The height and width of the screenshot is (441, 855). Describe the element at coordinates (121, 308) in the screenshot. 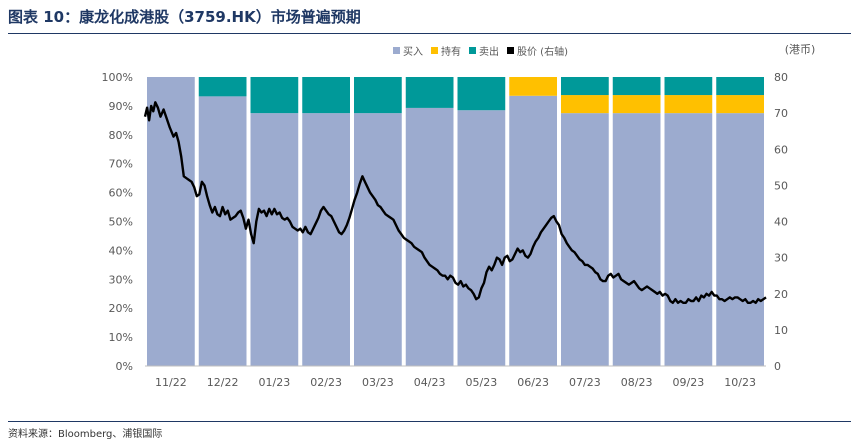

I see `left-tick-label: 20%` at that location.